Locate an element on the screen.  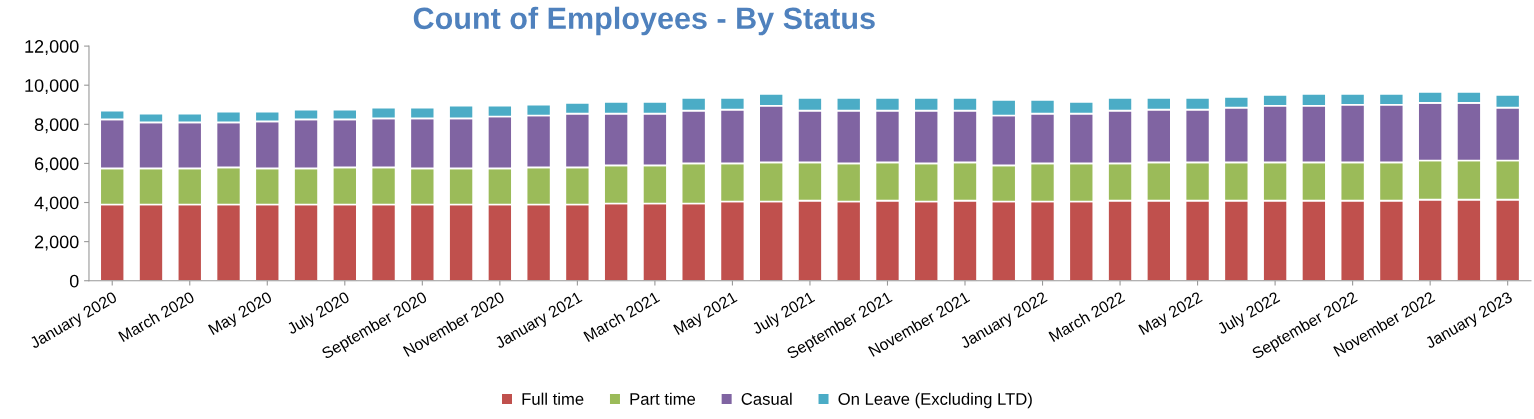
y-tick-label: 4,000 is located at coordinates (56, 204).